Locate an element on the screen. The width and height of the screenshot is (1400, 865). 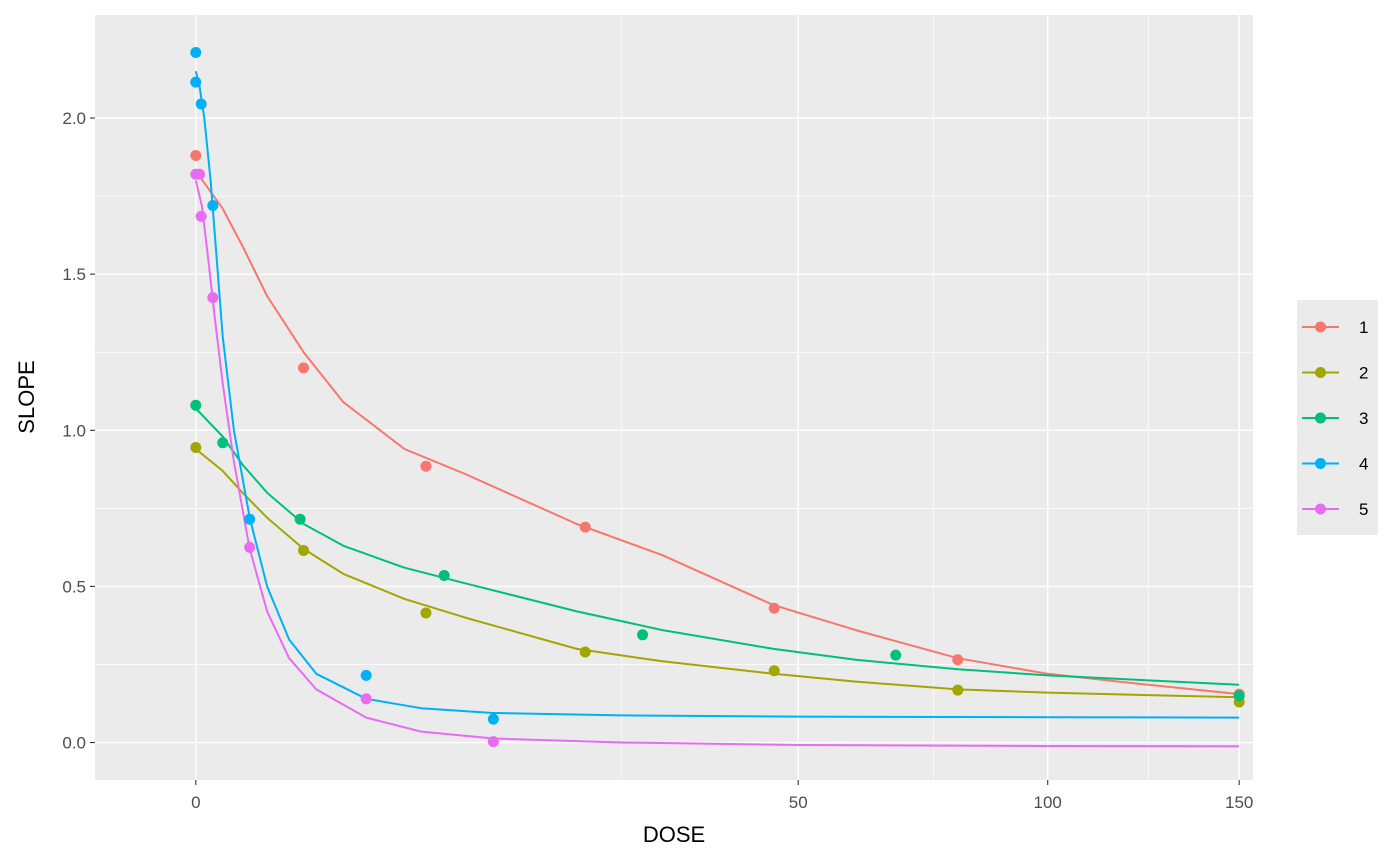
y-tick-label: 0.0 is located at coordinates (74, 743).